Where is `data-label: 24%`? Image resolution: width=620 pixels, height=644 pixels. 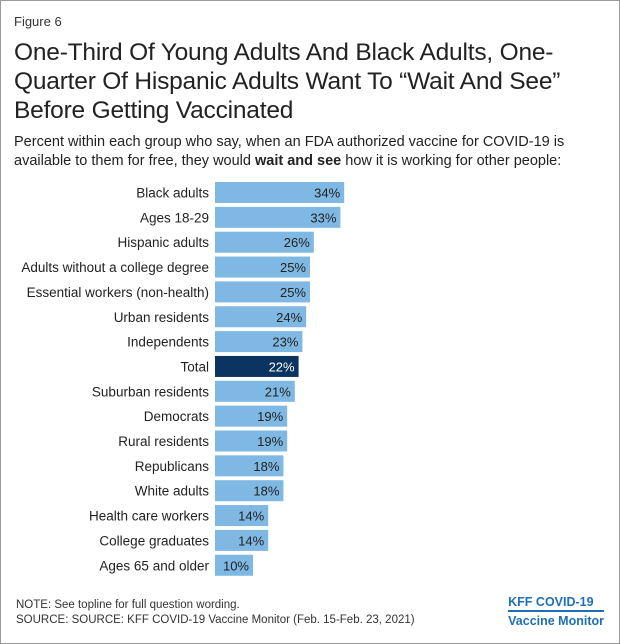 data-label: 24% is located at coordinates (289, 317).